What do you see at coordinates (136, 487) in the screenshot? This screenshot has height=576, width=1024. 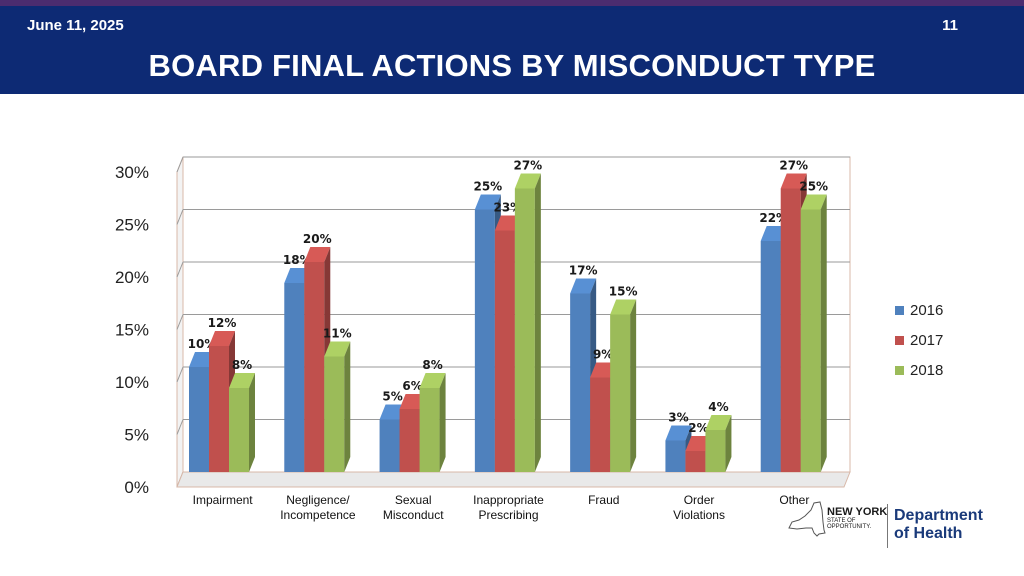 I see `y-tick-label: 0%` at bounding box center [136, 487].